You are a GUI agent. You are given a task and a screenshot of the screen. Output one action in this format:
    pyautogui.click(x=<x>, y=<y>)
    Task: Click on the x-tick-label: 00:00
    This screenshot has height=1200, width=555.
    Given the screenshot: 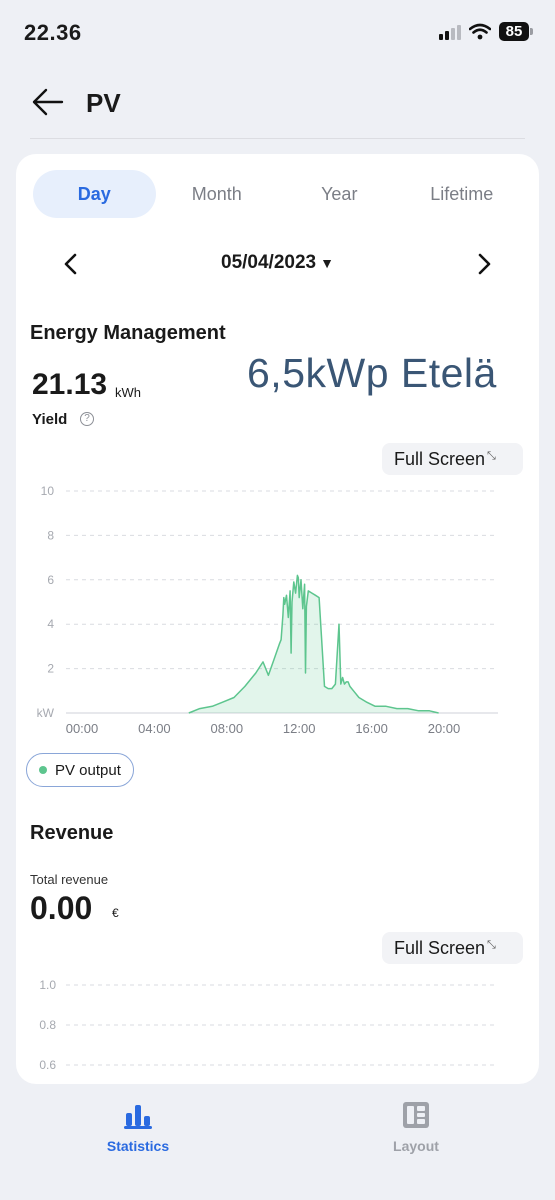 What is the action you would take?
    pyautogui.click(x=82, y=728)
    